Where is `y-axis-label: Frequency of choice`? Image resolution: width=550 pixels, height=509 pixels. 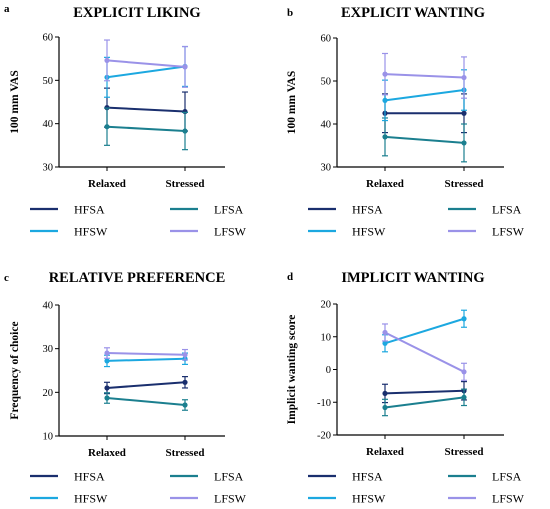 y-axis-label: Frequency of choice is located at coordinates (15, 370).